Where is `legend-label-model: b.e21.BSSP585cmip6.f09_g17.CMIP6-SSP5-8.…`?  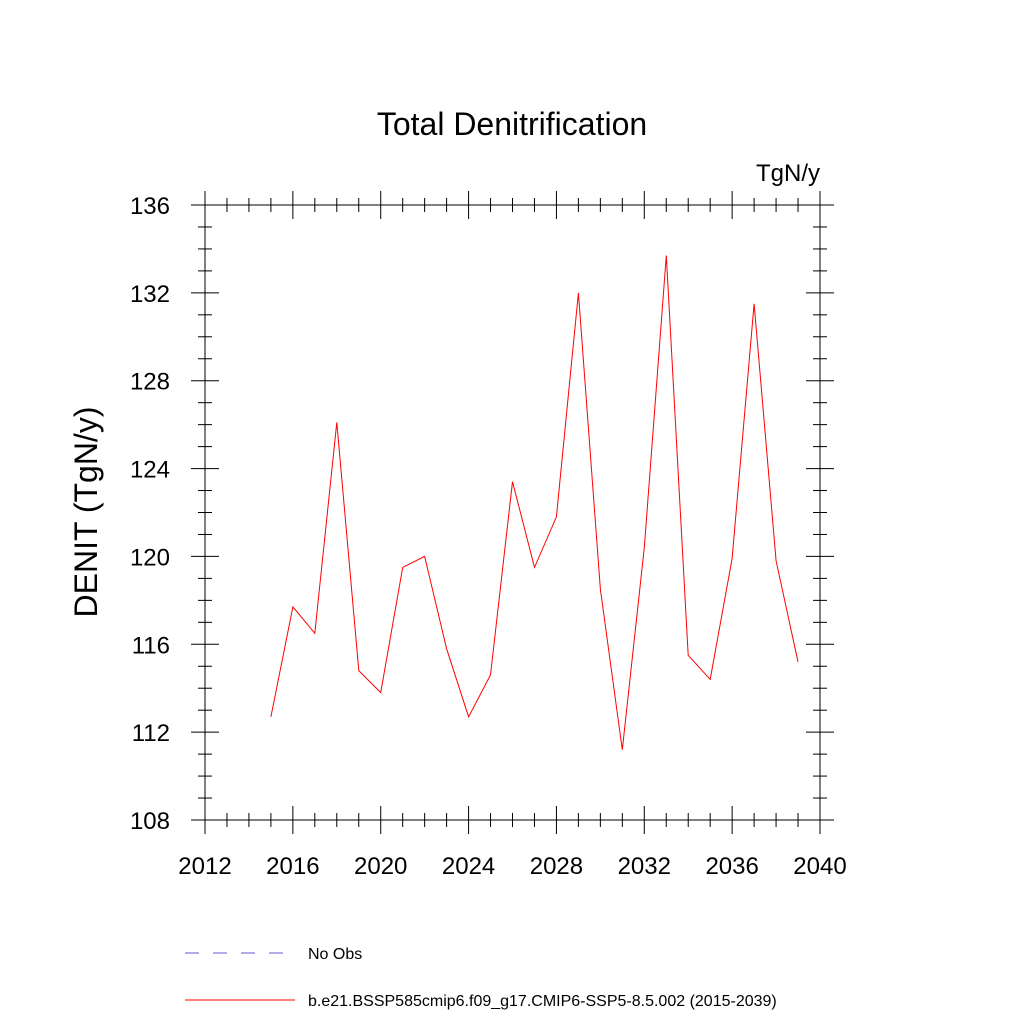
legend-label-model: b.e21.BSSP585cmip6.f09_g17.CMIP6-SSP5-8.… is located at coordinates (542, 1001).